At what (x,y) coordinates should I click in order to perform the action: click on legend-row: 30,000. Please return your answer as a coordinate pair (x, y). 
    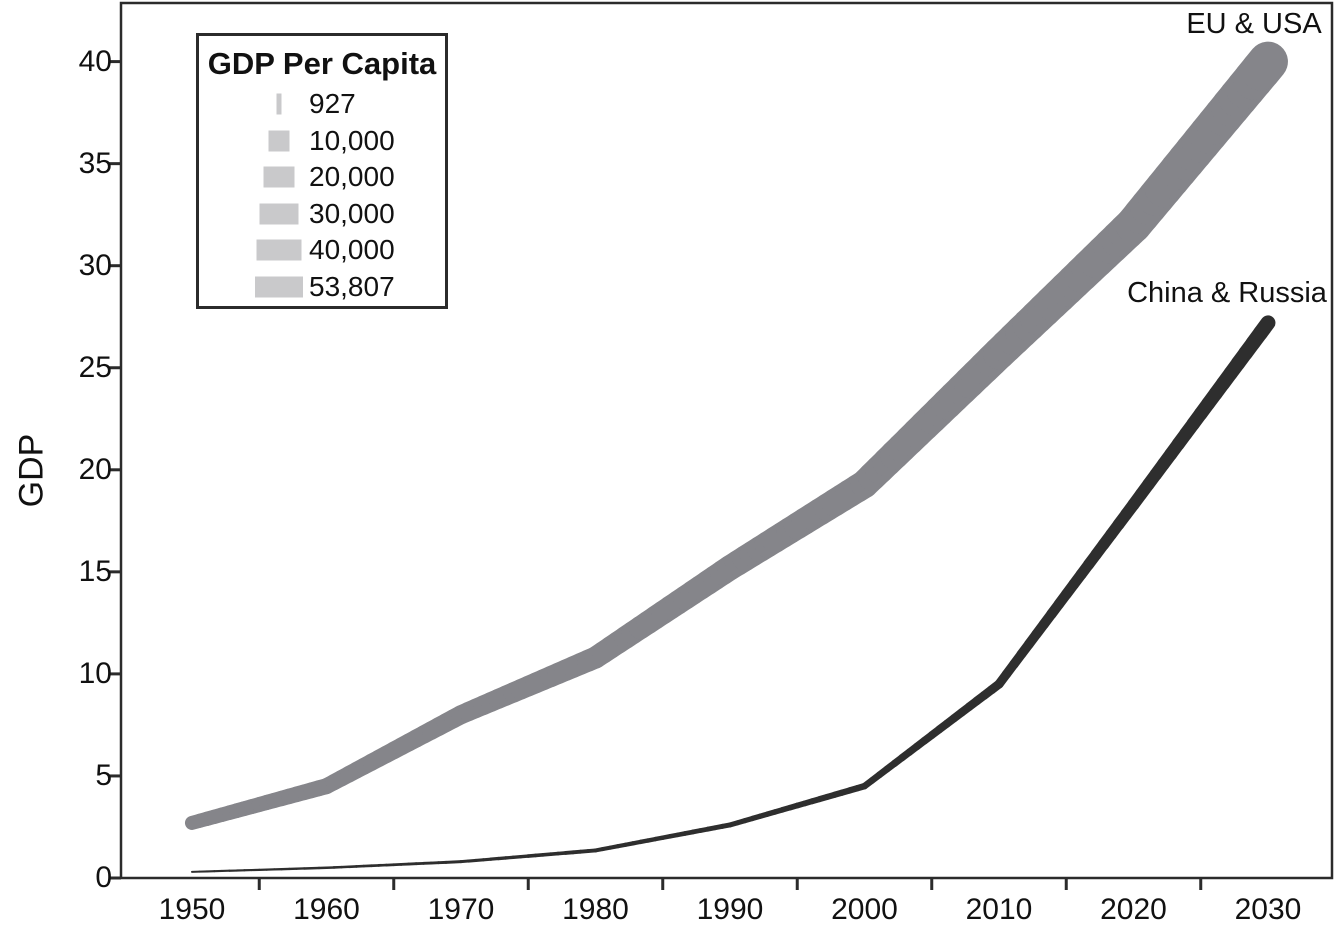
    Looking at the image, I should click on (322, 214).